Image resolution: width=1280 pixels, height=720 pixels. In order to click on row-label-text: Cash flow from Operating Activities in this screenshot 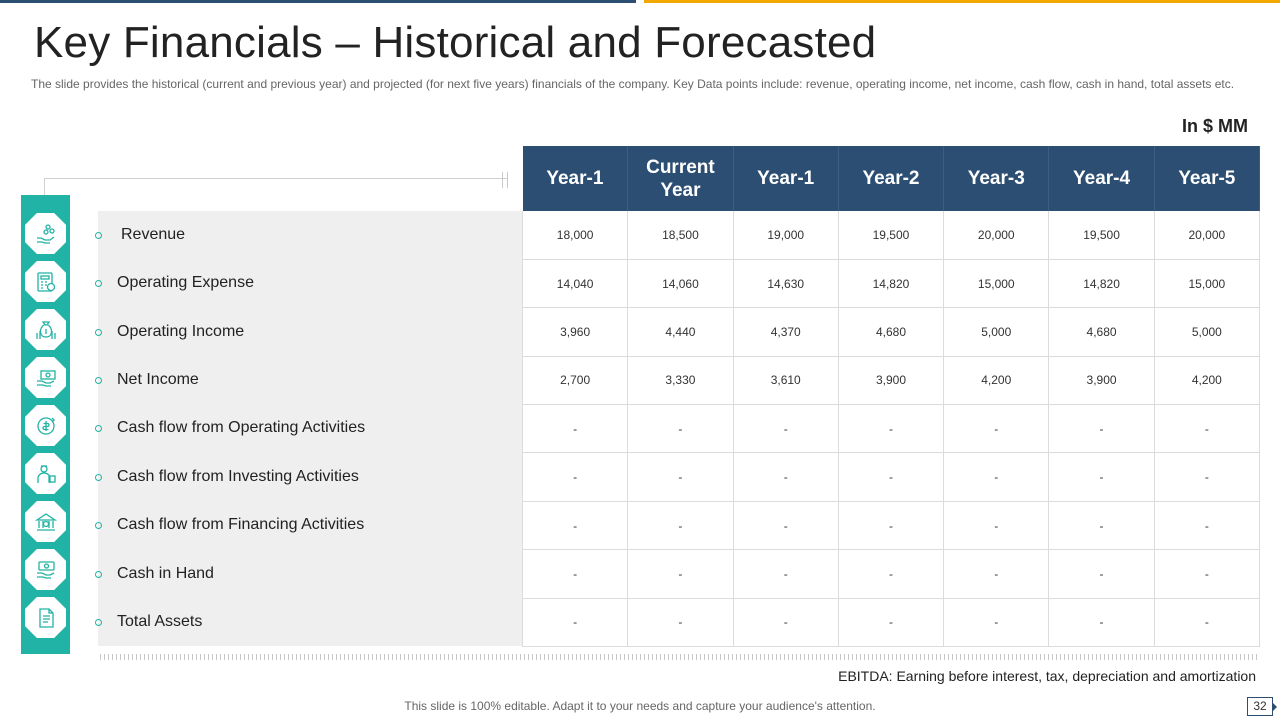, I will do `click(241, 427)`.